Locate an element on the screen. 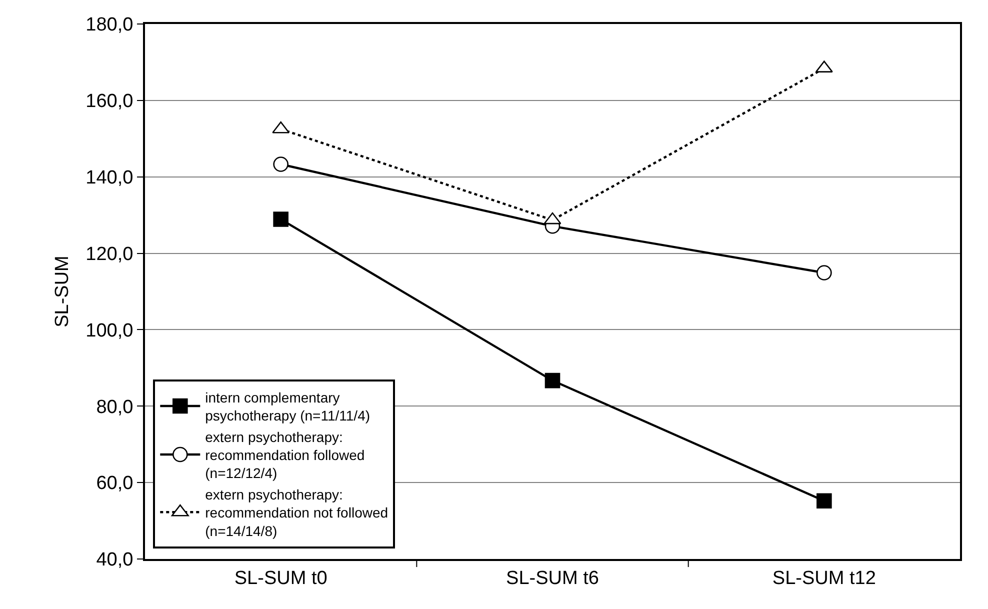 Image resolution: width=988 pixels, height=609 pixels. y-tick-label: 60,0 is located at coordinates (115, 483).